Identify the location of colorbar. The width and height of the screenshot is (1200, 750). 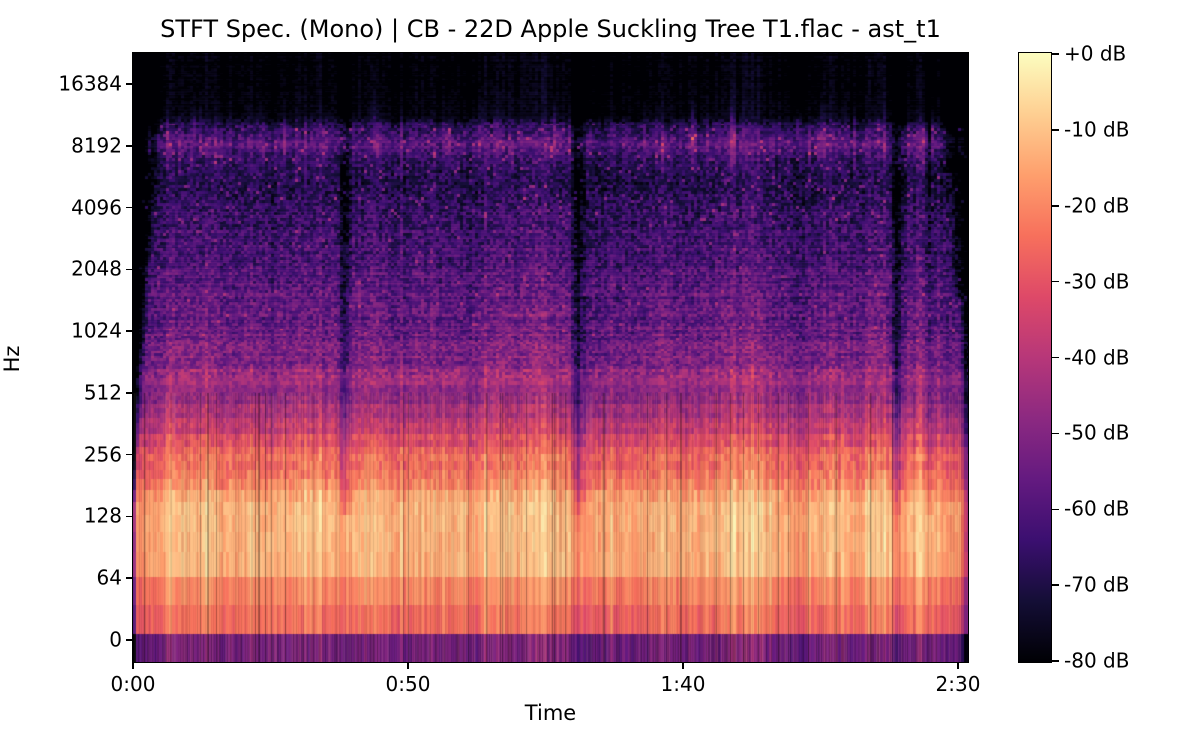
(1035, 357).